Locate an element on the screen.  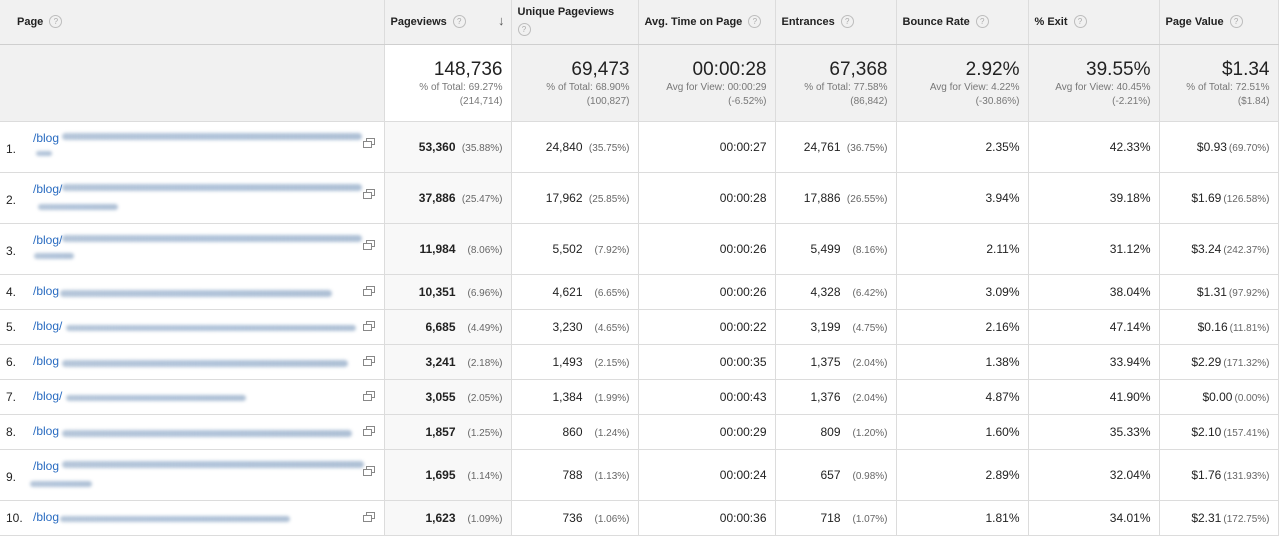
page-value-percent: (171.32%) is located at coordinates (1246, 363).